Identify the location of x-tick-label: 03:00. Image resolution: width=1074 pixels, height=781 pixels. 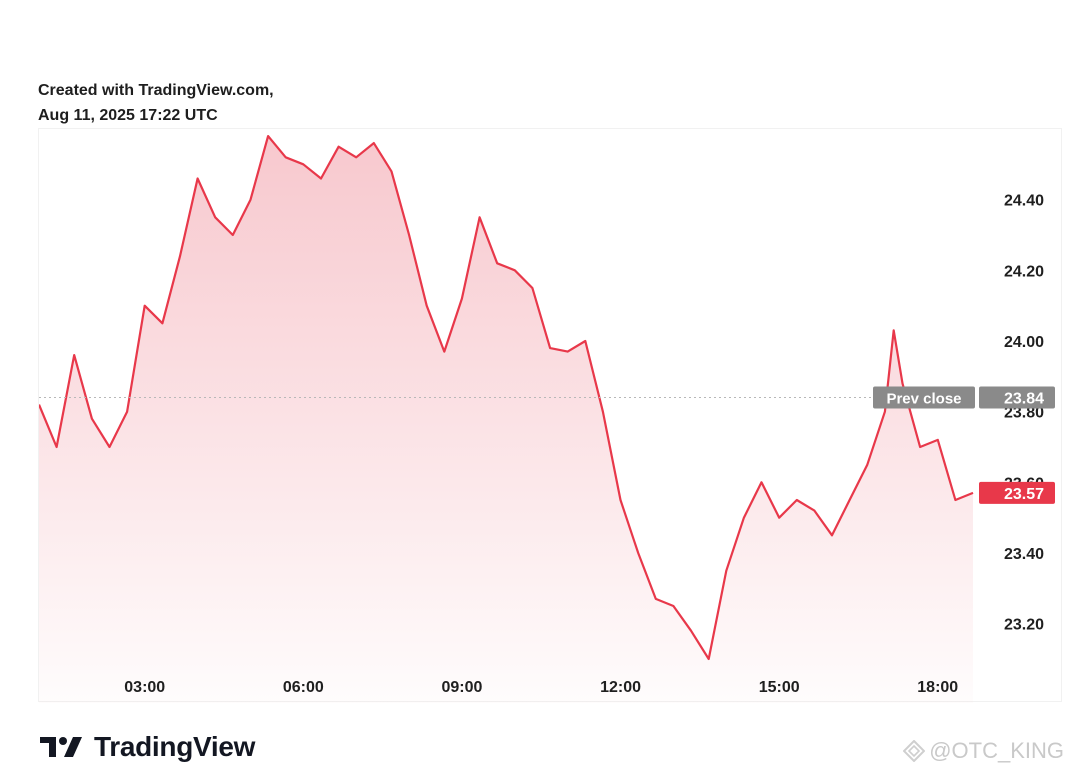
(144, 687).